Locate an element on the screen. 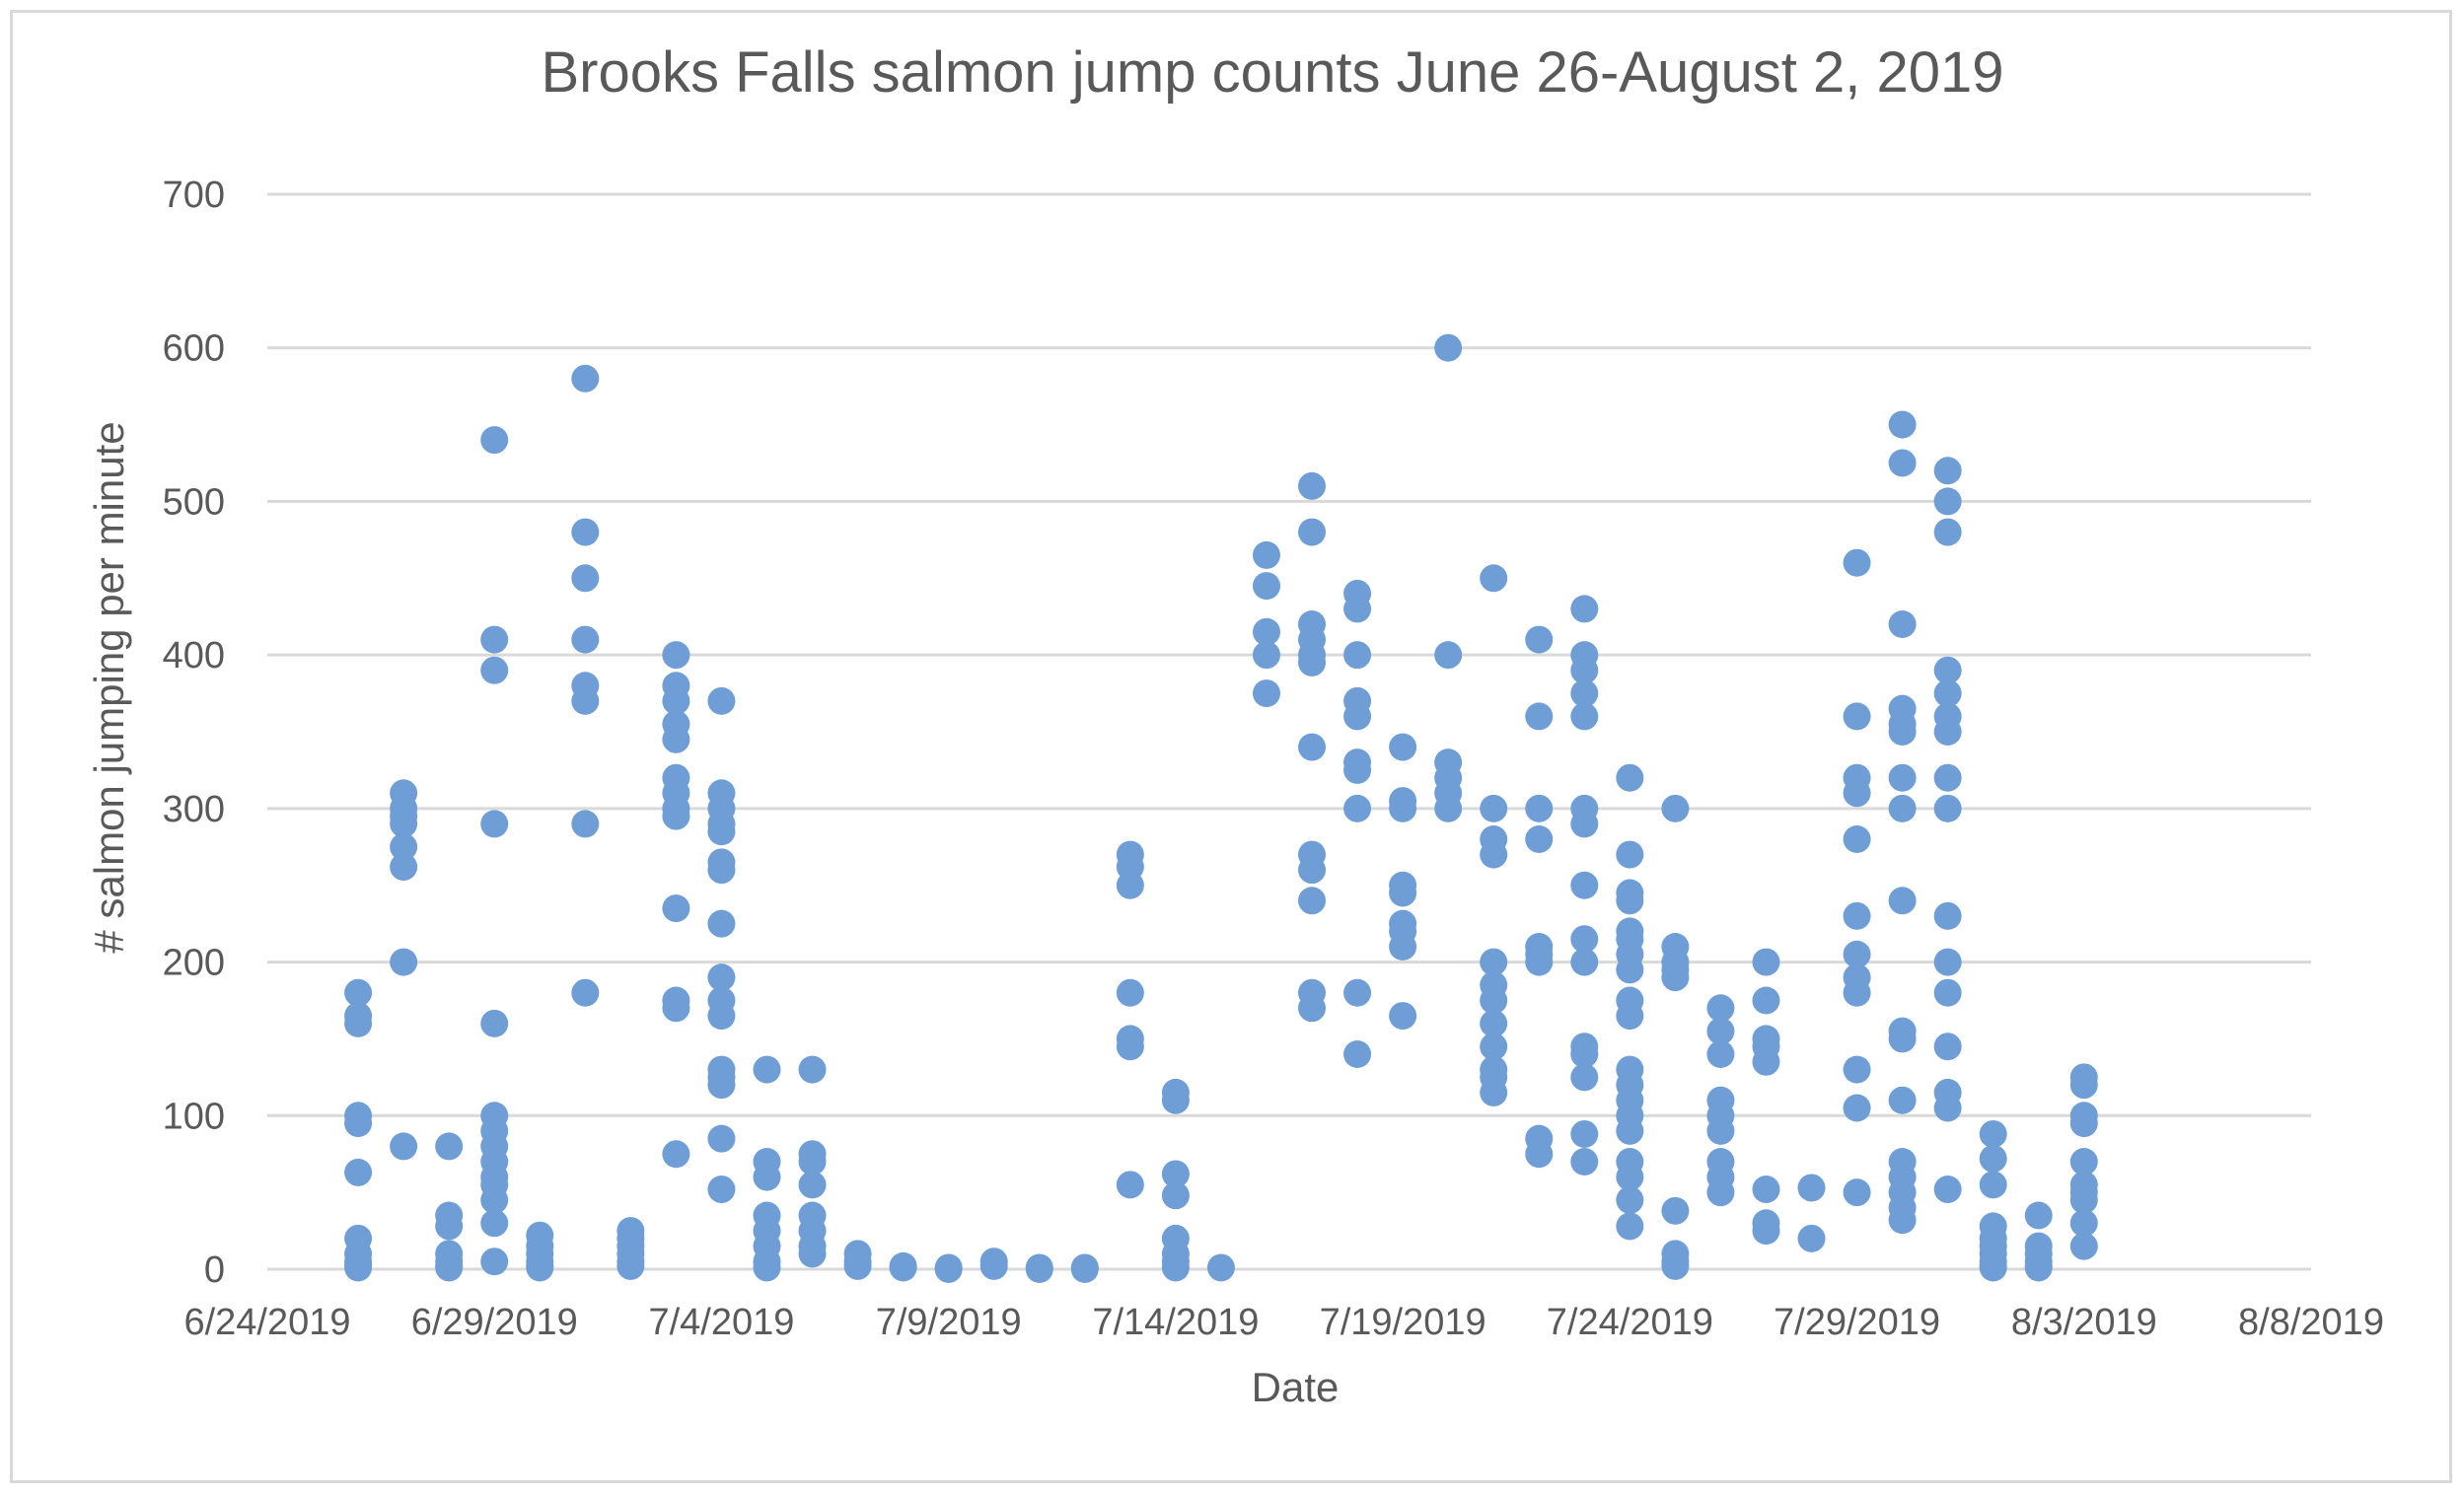 The image size is (2464, 1497). x-tick-label: 7/24/2019 is located at coordinates (1630, 1322).